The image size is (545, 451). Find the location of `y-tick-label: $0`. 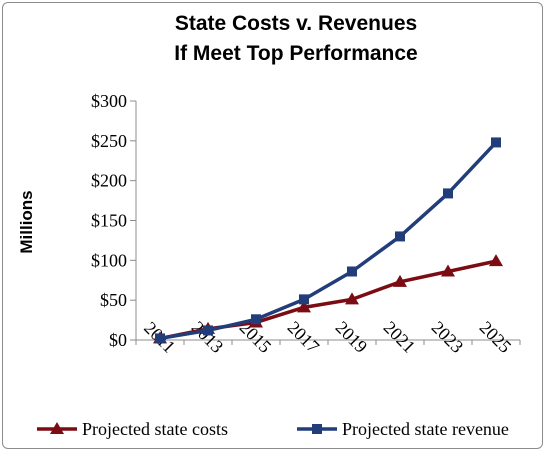

y-tick-label: $0 is located at coordinates (118, 340).